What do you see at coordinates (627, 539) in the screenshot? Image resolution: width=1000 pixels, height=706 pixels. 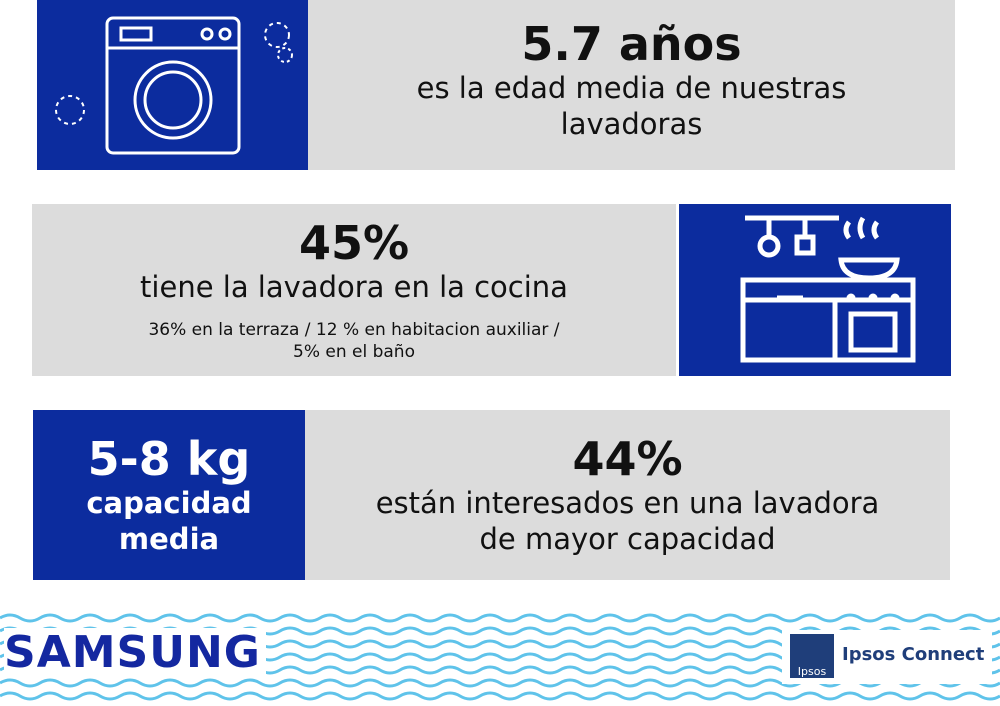 I see `text-line: de mayor capacidad` at bounding box center [627, 539].